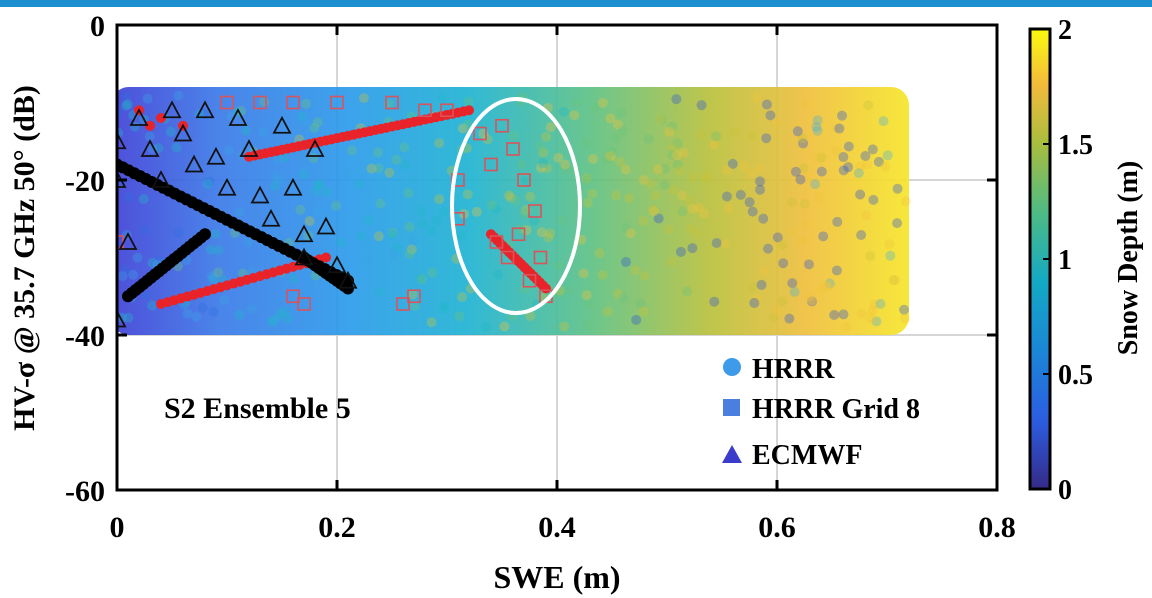  What do you see at coordinates (335, 203) in the screenshot?
I see `hrrr-grid8-points` at bounding box center [335, 203].